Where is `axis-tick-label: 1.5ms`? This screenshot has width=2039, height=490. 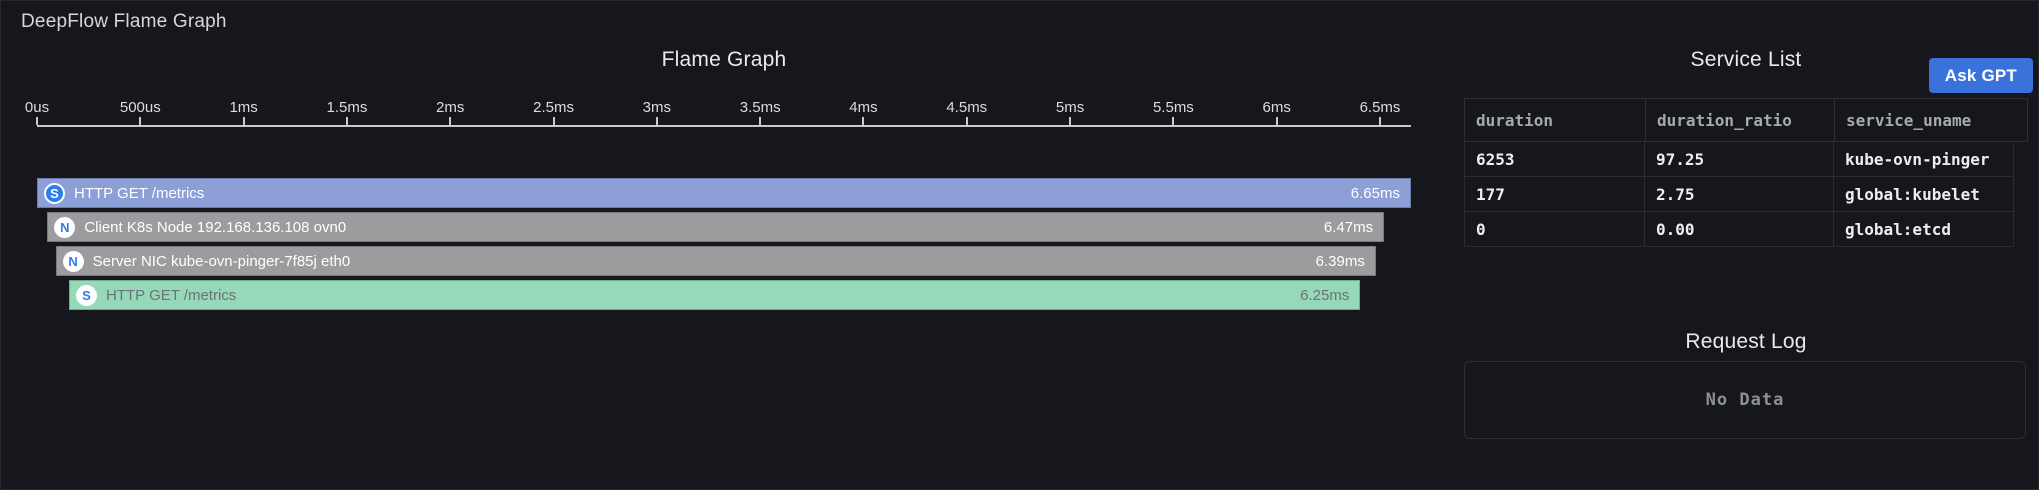
axis-tick-label: 1.5ms is located at coordinates (347, 107).